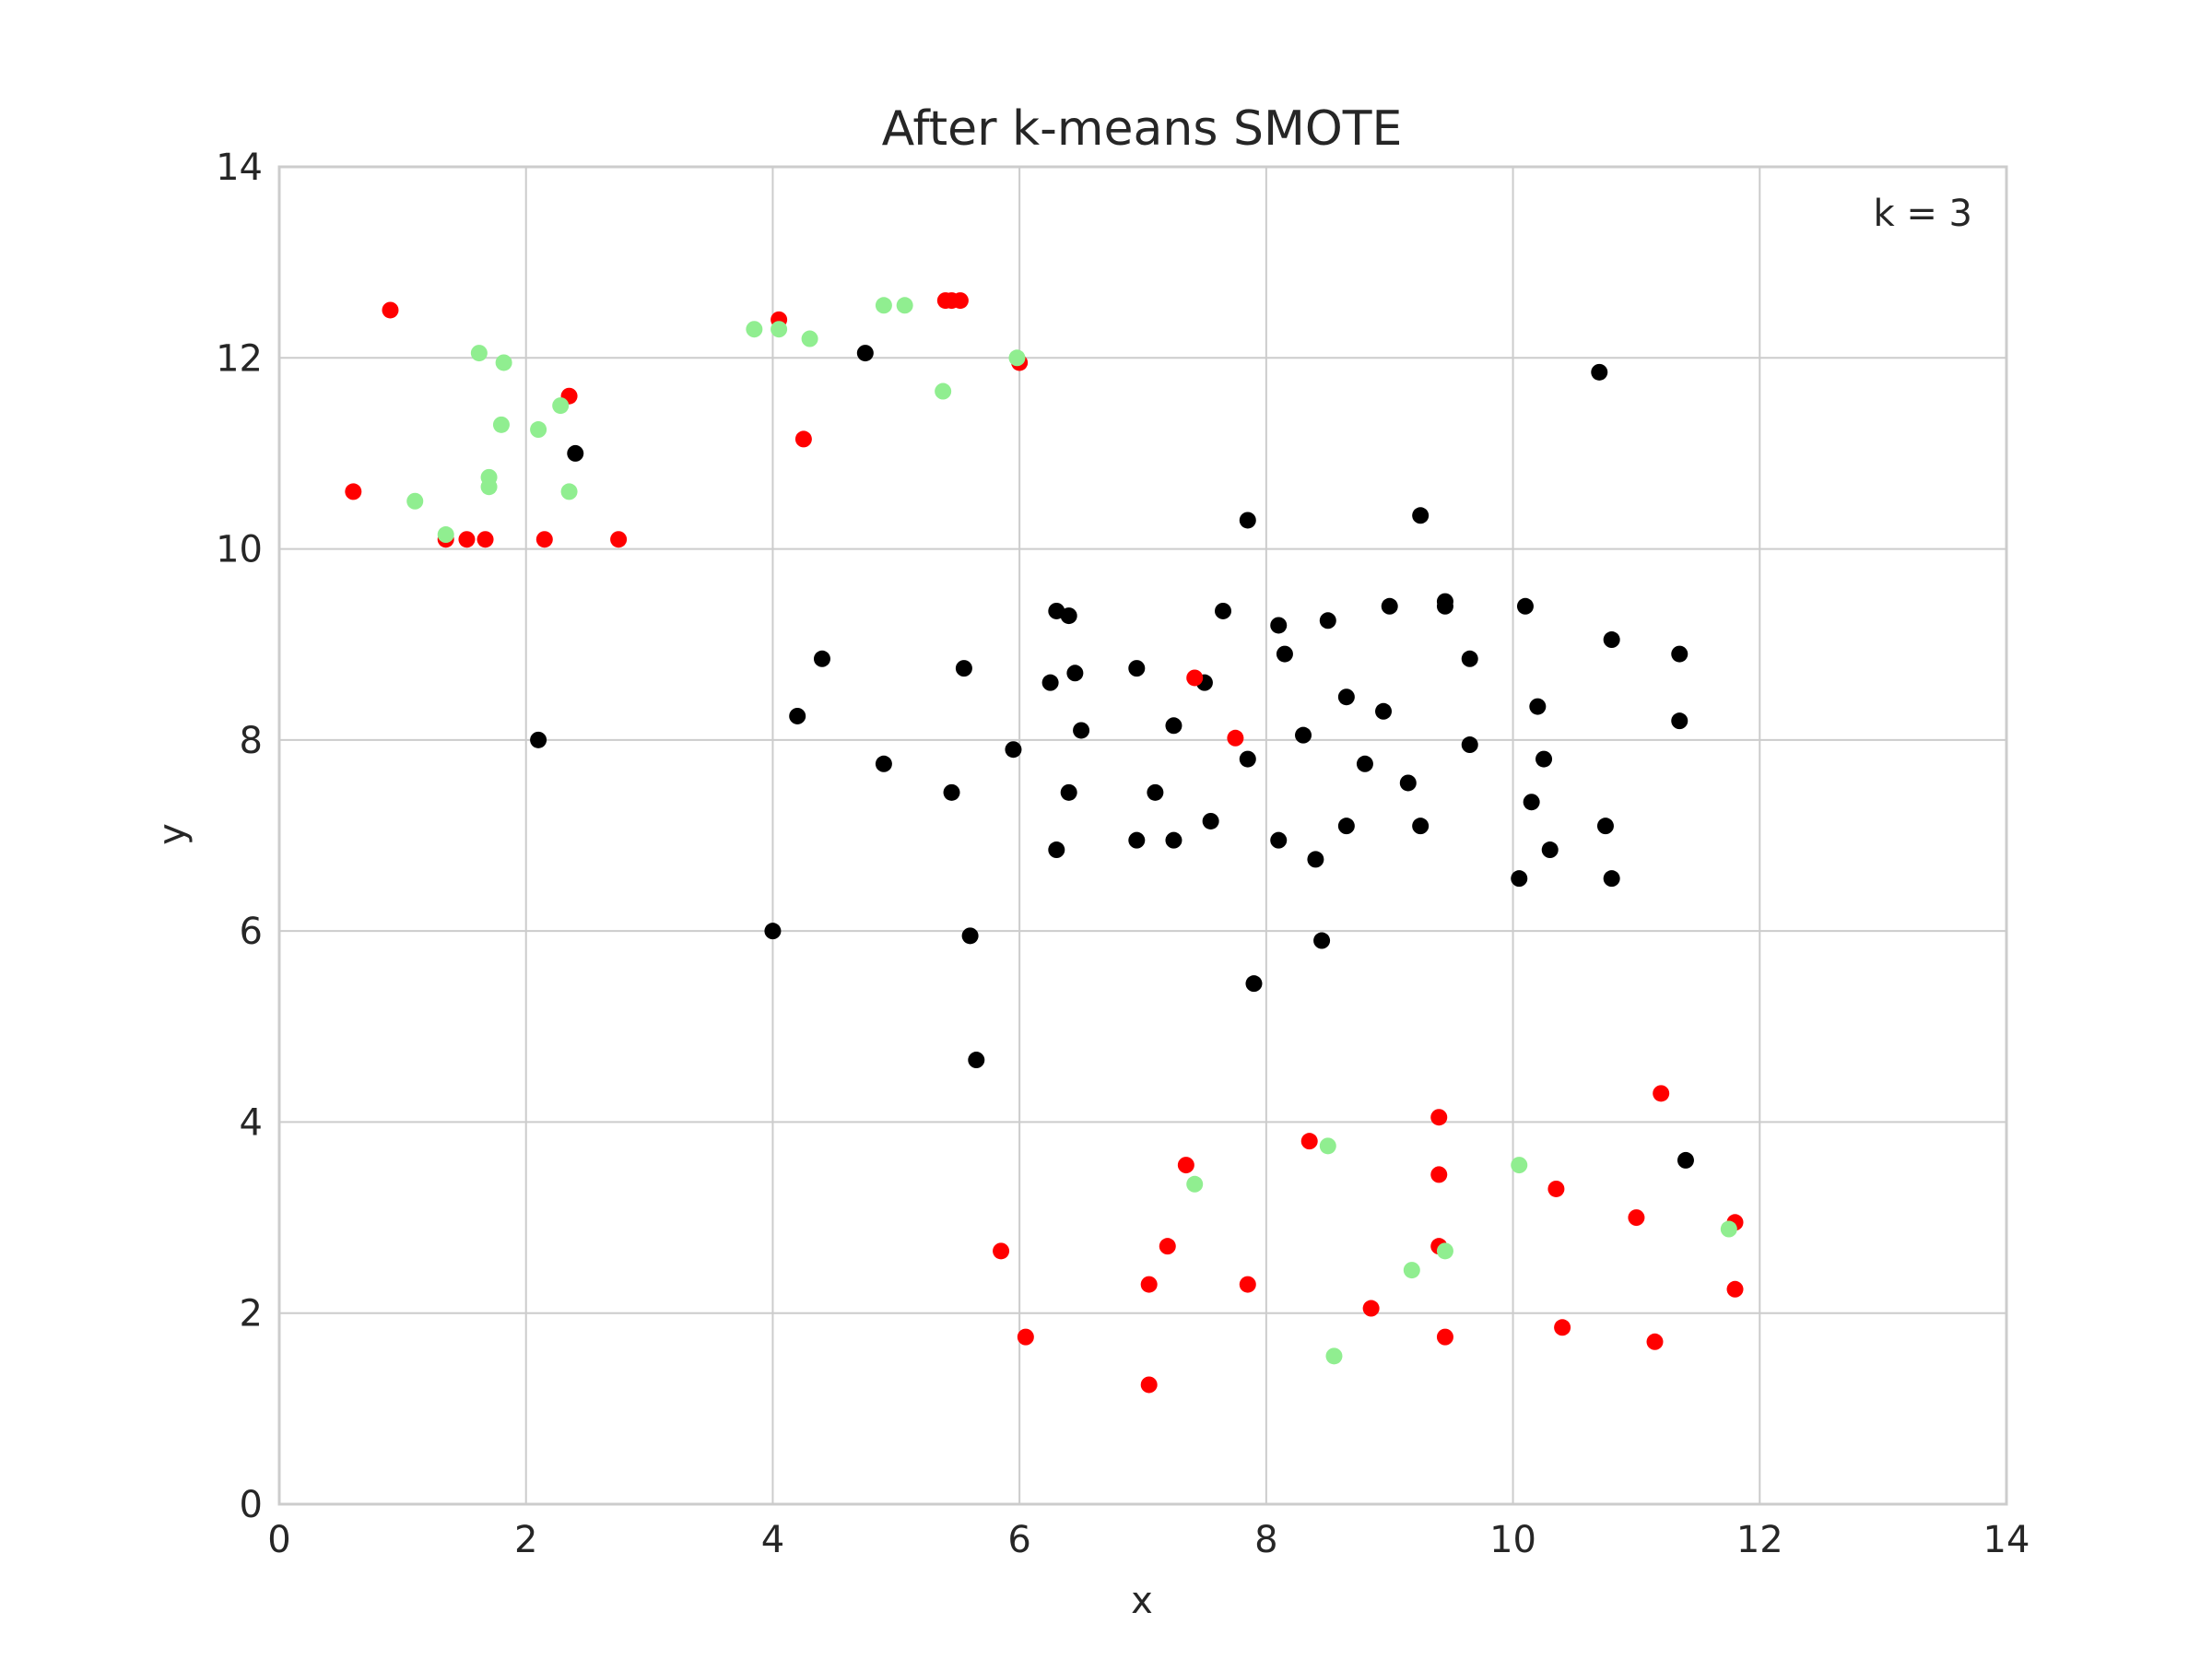 The height and width of the screenshot is (1659, 2212). I want to click on x-tick-label: 0, so click(278, 1540).